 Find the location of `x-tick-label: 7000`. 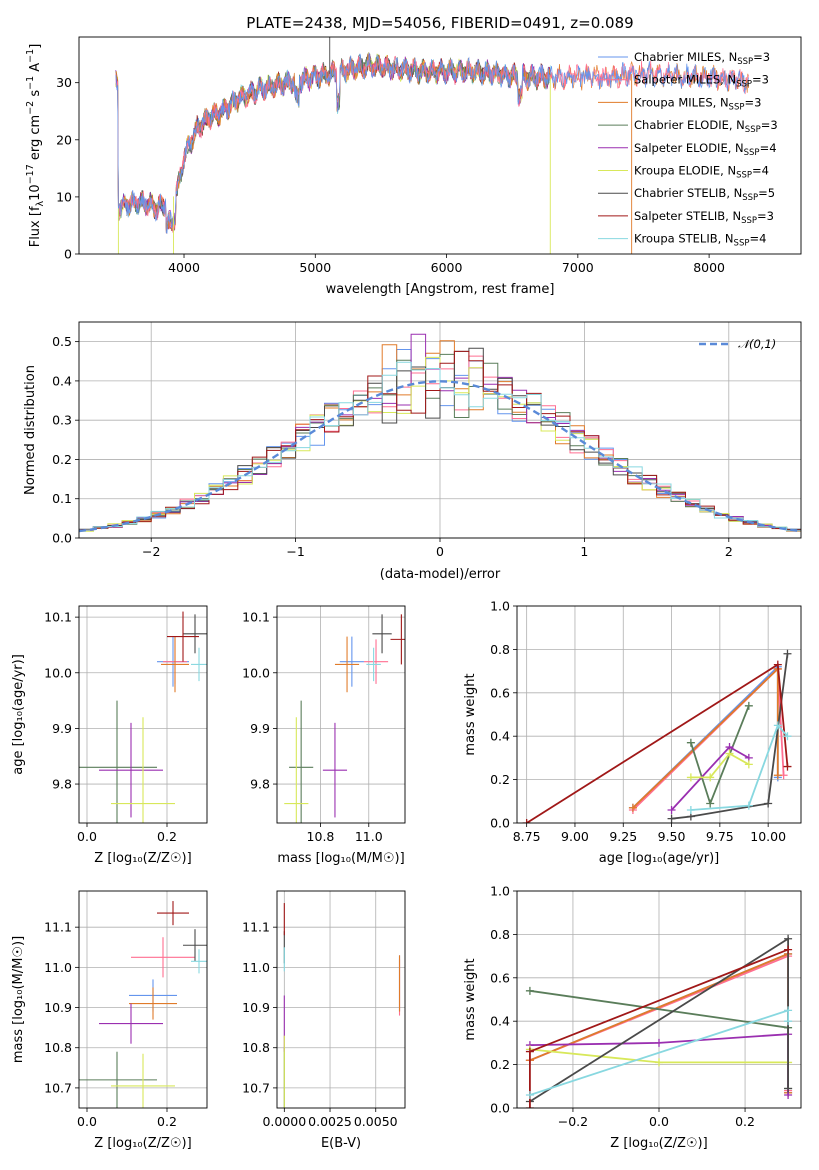

x-tick-label: 7000 is located at coordinates (578, 267).